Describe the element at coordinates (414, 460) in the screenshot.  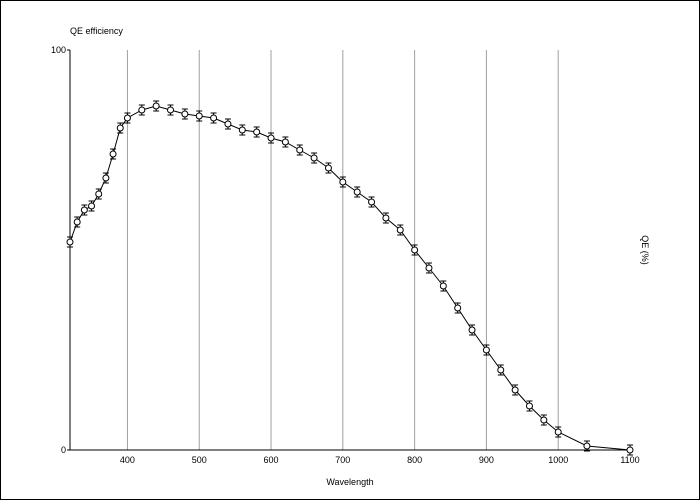
I see `x-tick-label-800: 800` at that location.